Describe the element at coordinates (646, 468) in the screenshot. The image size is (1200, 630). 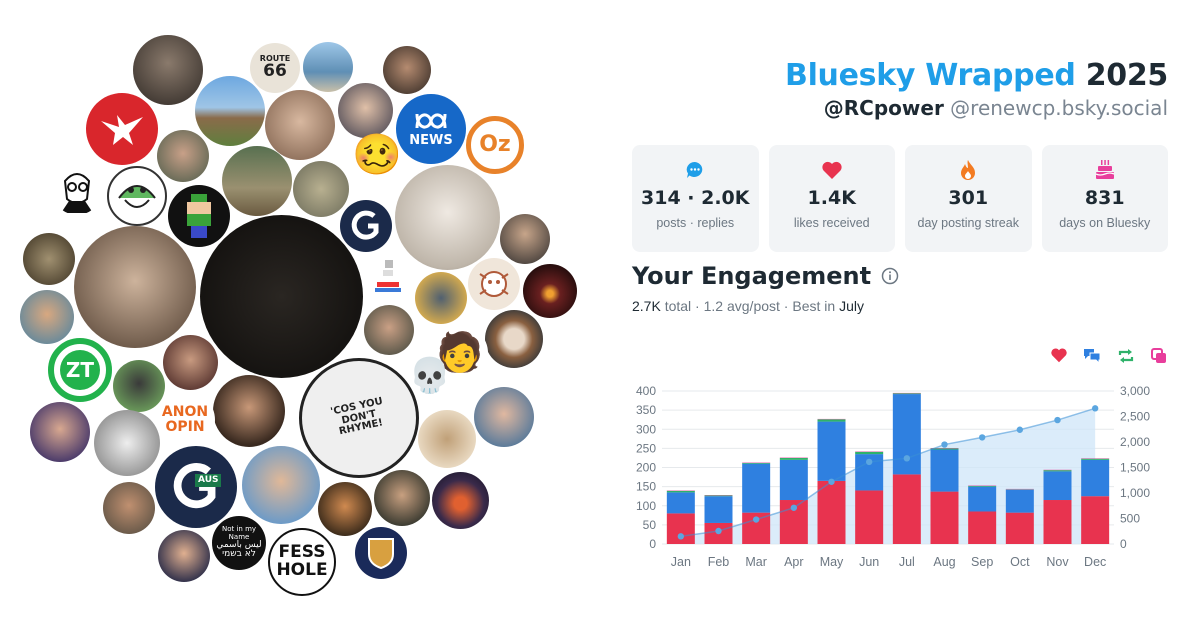
I see `y-tick-label: 200` at that location.